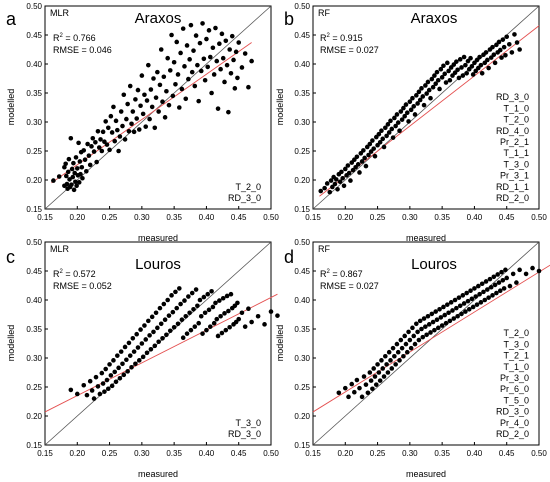 This screenshot has width=550, height=482. Describe the element at coordinates (82, 50) in the screenshot. I see `rmse-label: RMSE = 0.046` at that location.